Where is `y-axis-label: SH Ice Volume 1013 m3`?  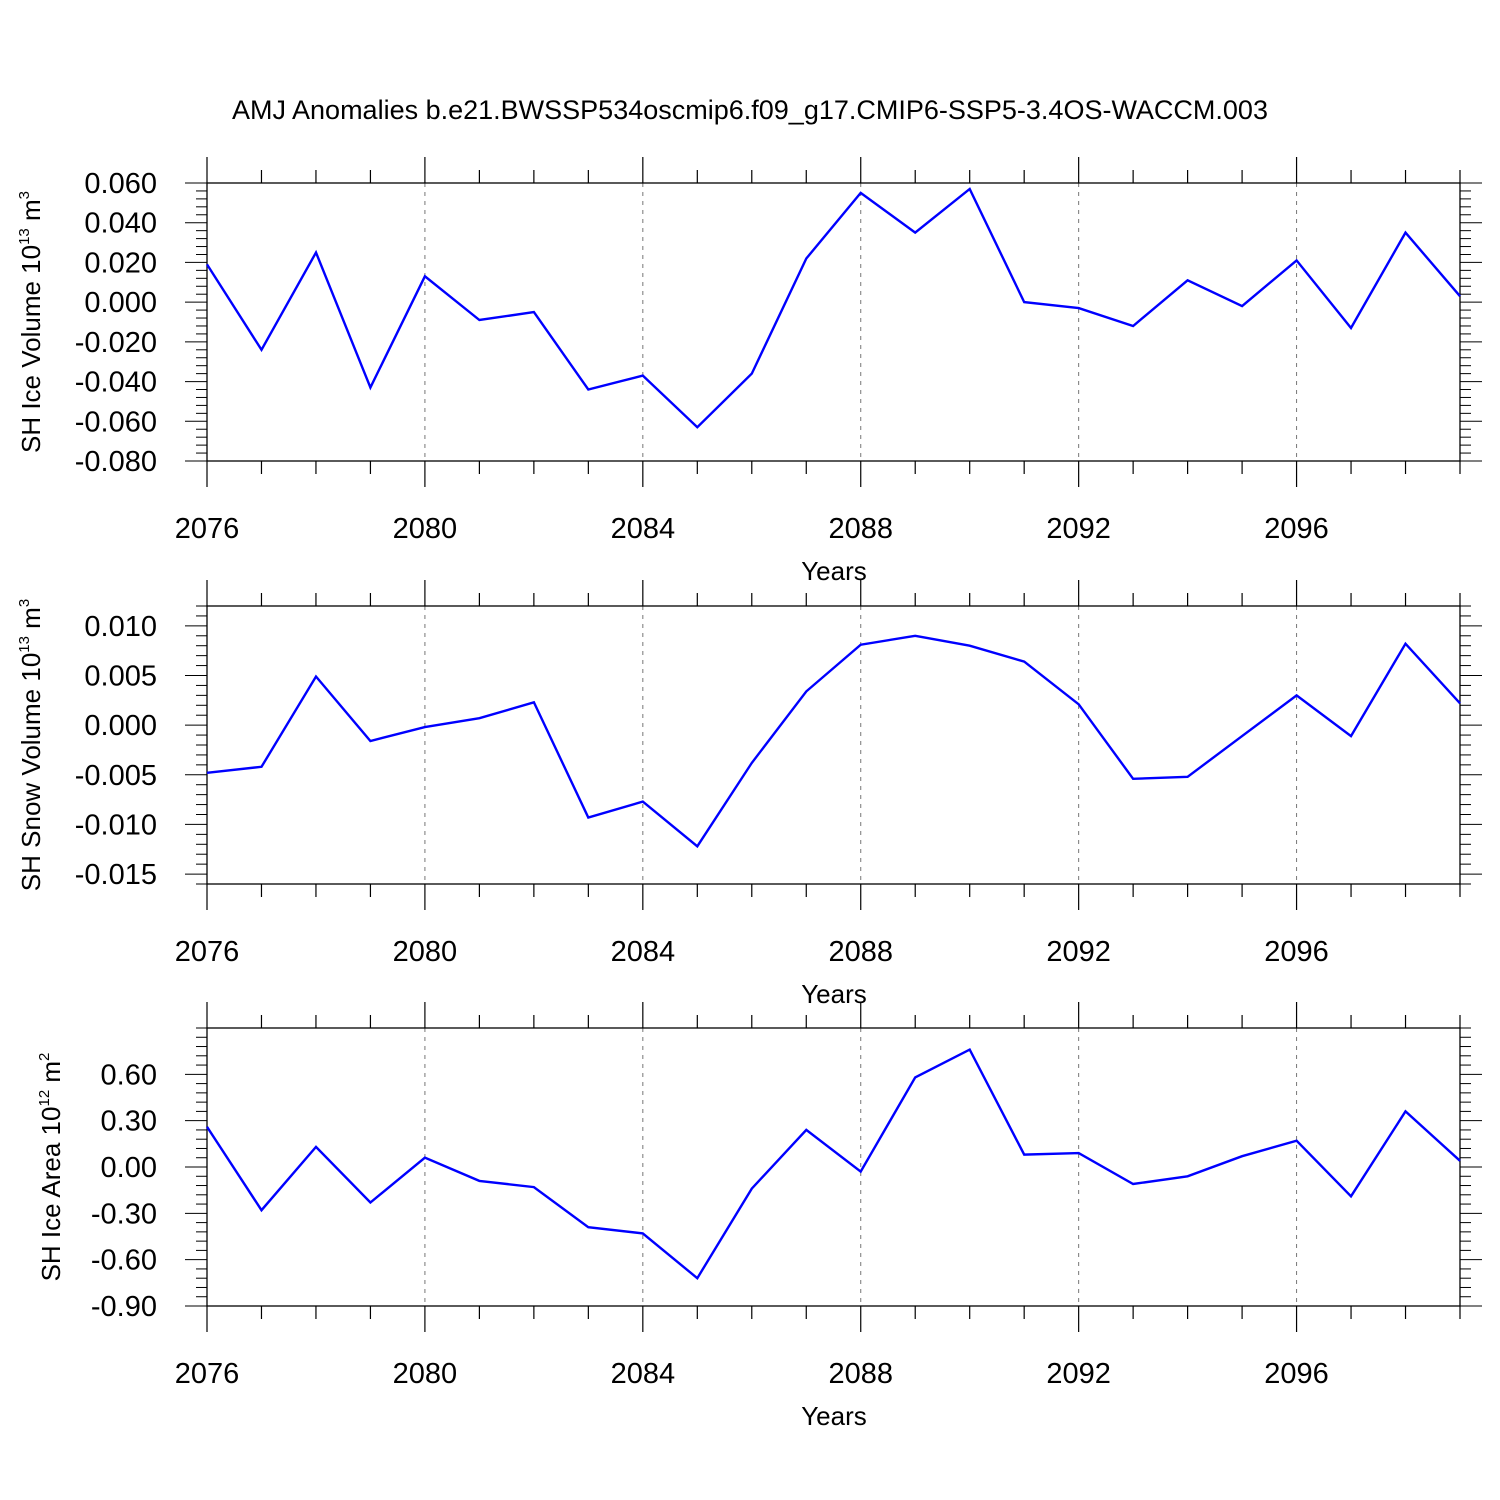 y-axis-label: SH Ice Volume 1013 m3 is located at coordinates (31, 322).